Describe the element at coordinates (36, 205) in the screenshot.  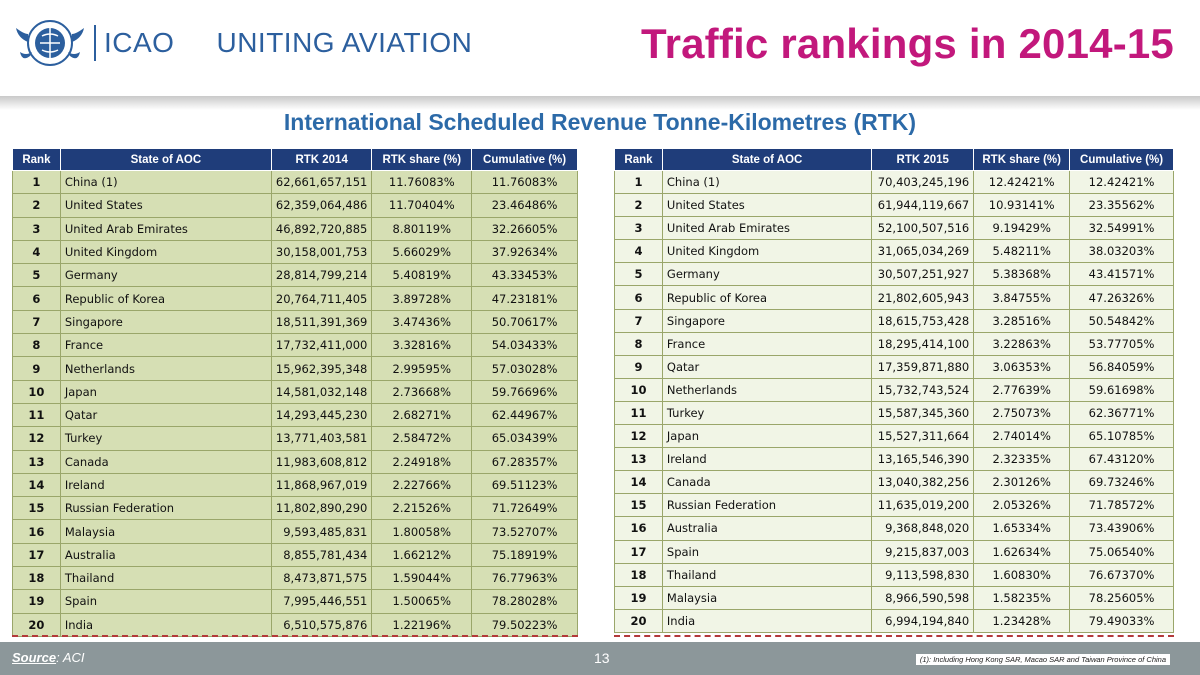
I see `rank-cell: 2` at that location.